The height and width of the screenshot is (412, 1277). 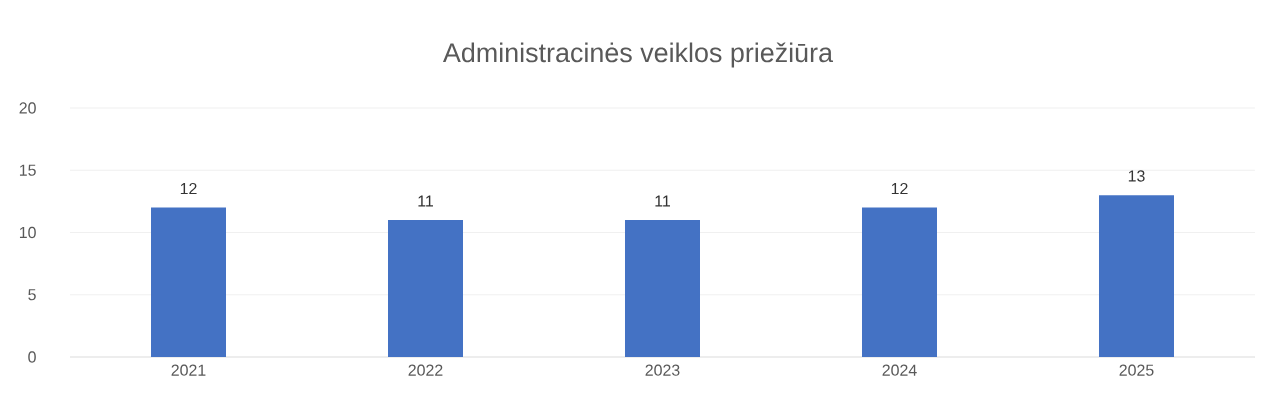 I want to click on y-tick-label: 0, so click(x=32, y=357).